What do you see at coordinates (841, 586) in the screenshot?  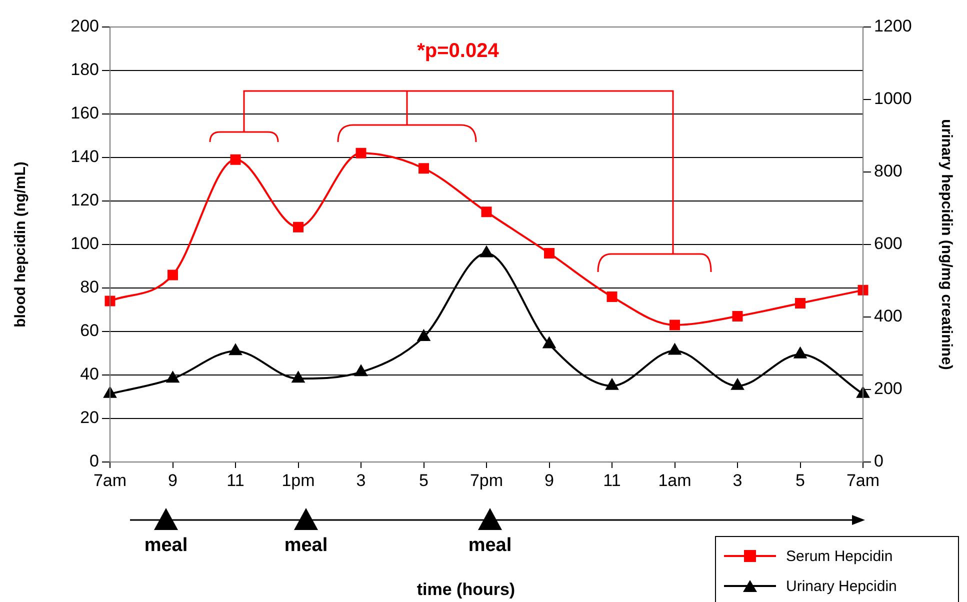 I see `legend-label: Urinary Hepcidin` at bounding box center [841, 586].